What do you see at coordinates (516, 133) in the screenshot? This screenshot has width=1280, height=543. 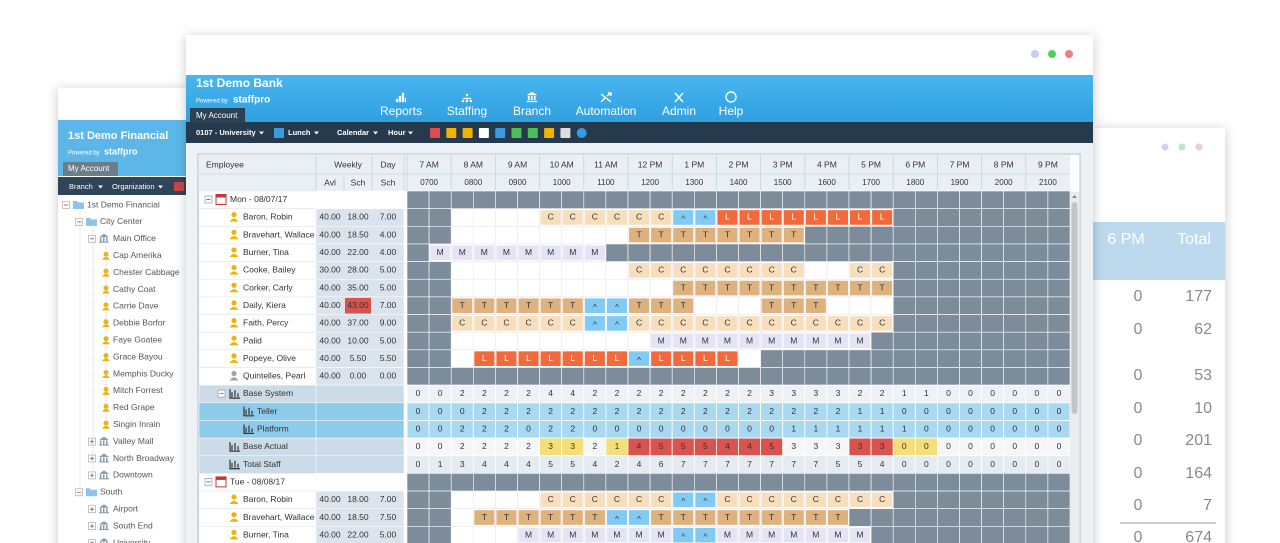 I see `toolbar-icon` at bounding box center [516, 133].